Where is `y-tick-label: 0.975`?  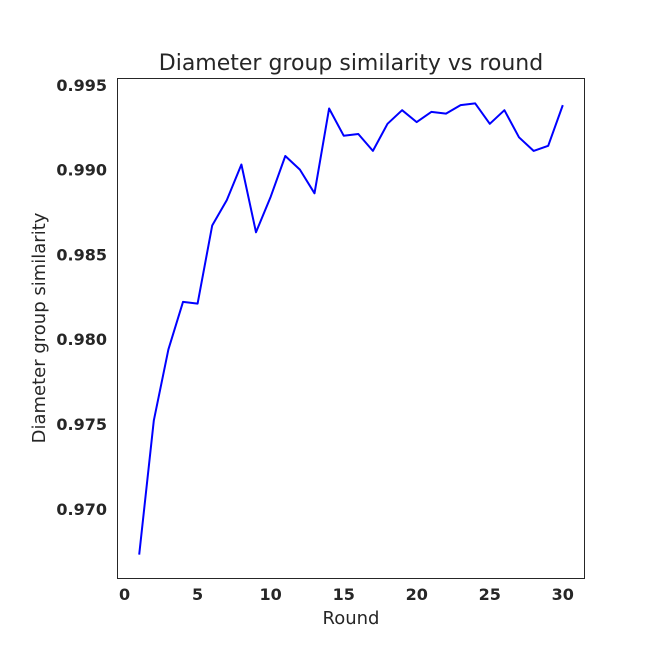 y-tick-label: 0.975 is located at coordinates (81, 424).